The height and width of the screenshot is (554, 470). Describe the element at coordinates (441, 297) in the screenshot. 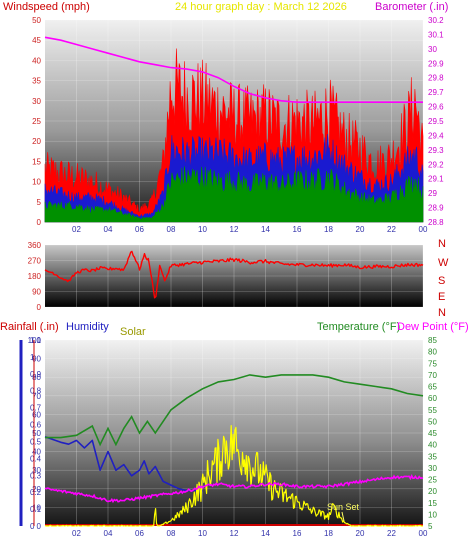

I see `dir-label-3: E` at that location.